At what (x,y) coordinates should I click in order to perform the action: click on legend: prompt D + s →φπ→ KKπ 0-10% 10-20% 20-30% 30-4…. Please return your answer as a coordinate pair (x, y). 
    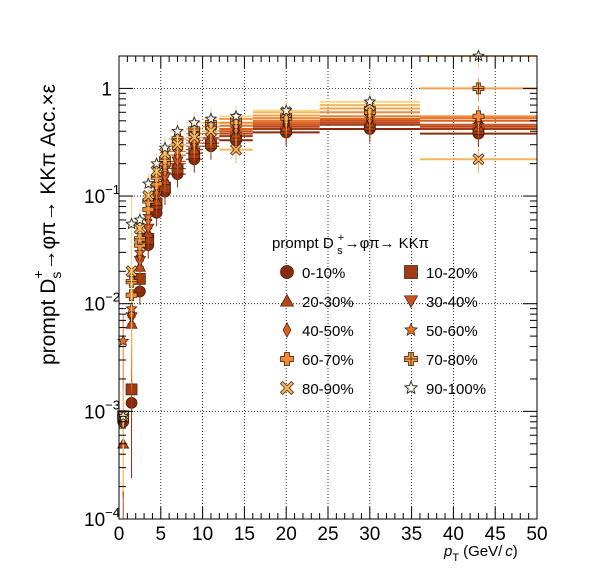
    Looking at the image, I should click on (379, 315).